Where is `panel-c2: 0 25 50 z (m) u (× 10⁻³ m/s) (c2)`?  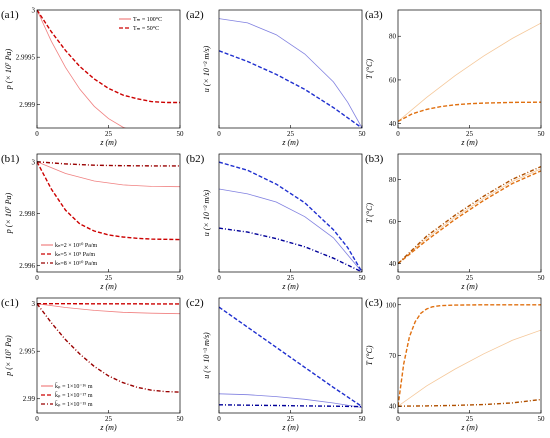 panel-c2: 0 25 50 z (m) u (× 10⁻³ m/s) (c2) is located at coordinates (276, 364).